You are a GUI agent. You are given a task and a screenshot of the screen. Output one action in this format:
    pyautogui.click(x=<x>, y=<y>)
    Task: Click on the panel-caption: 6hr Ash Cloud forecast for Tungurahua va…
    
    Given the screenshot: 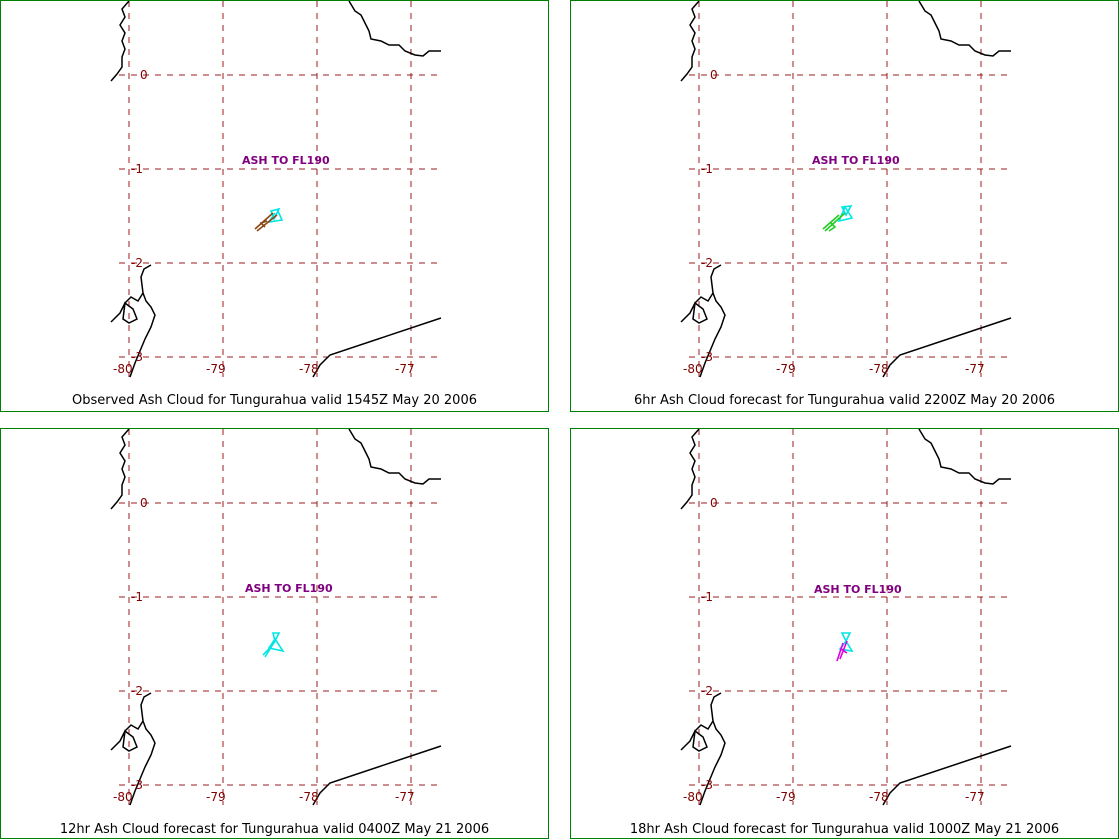 What is the action you would take?
    pyautogui.click(x=844, y=400)
    